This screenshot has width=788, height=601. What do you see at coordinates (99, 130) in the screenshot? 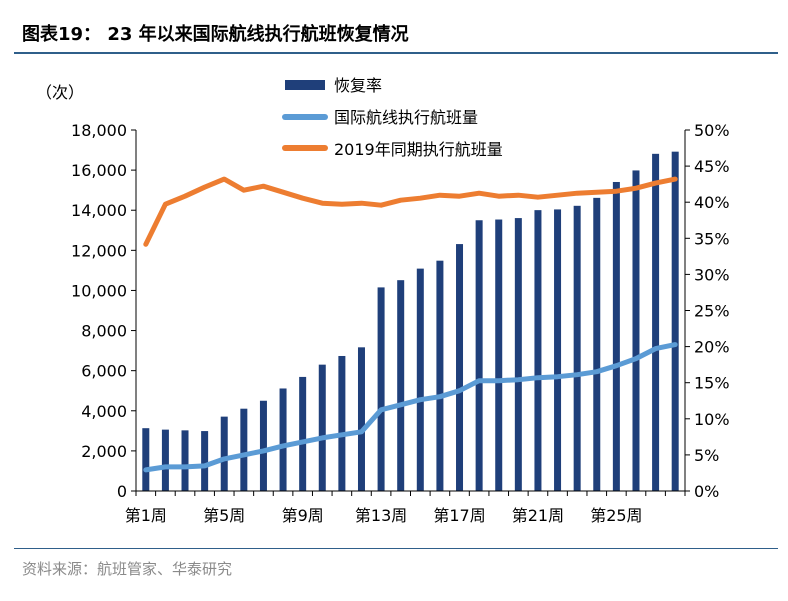
I see `y-left-tick-label: 18,000` at bounding box center [99, 130].